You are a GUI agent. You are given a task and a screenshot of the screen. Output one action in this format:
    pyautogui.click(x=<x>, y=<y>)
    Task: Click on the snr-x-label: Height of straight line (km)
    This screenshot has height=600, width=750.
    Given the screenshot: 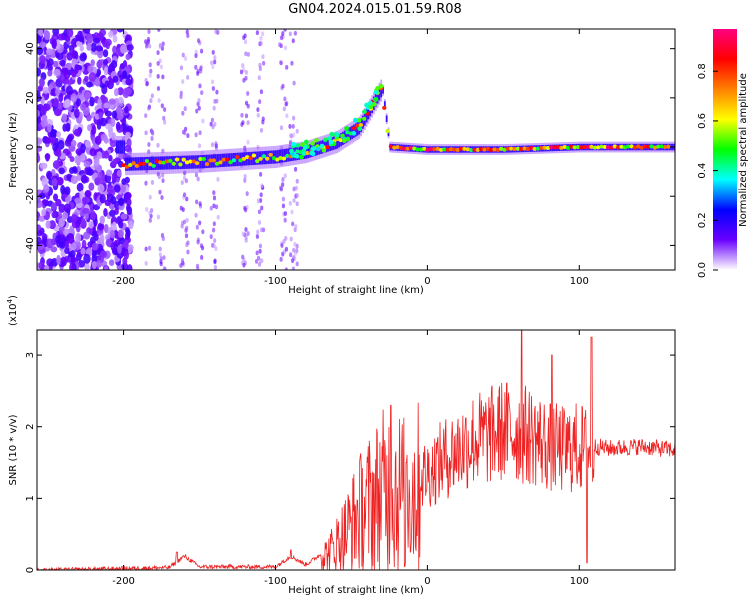 What is the action you would take?
    pyautogui.click(x=356, y=590)
    